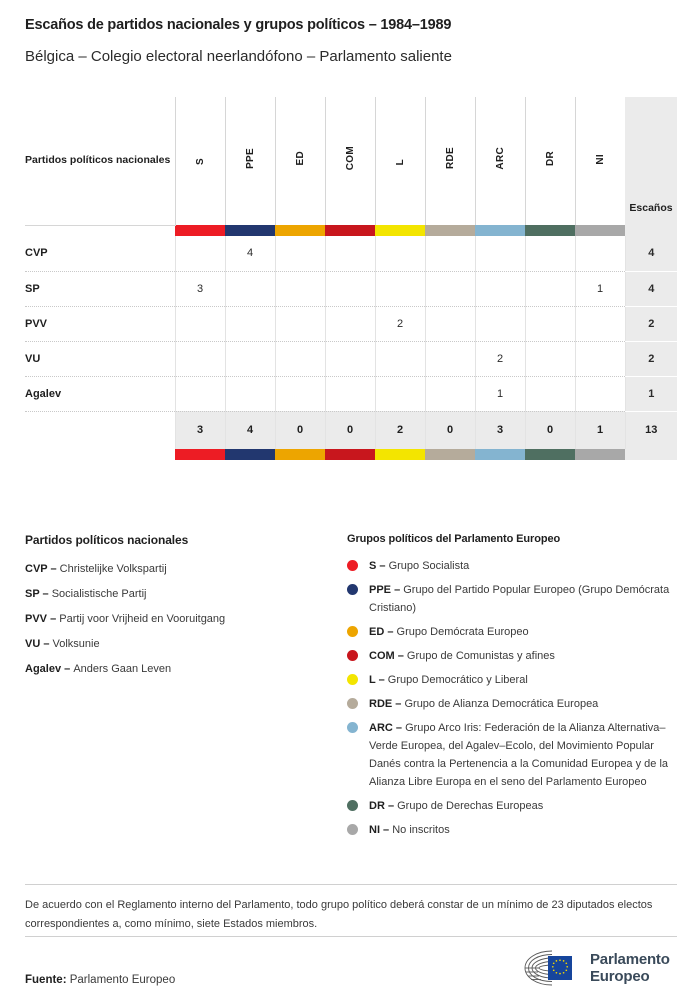  I want to click on group-color-cell-s, so click(200, 230).